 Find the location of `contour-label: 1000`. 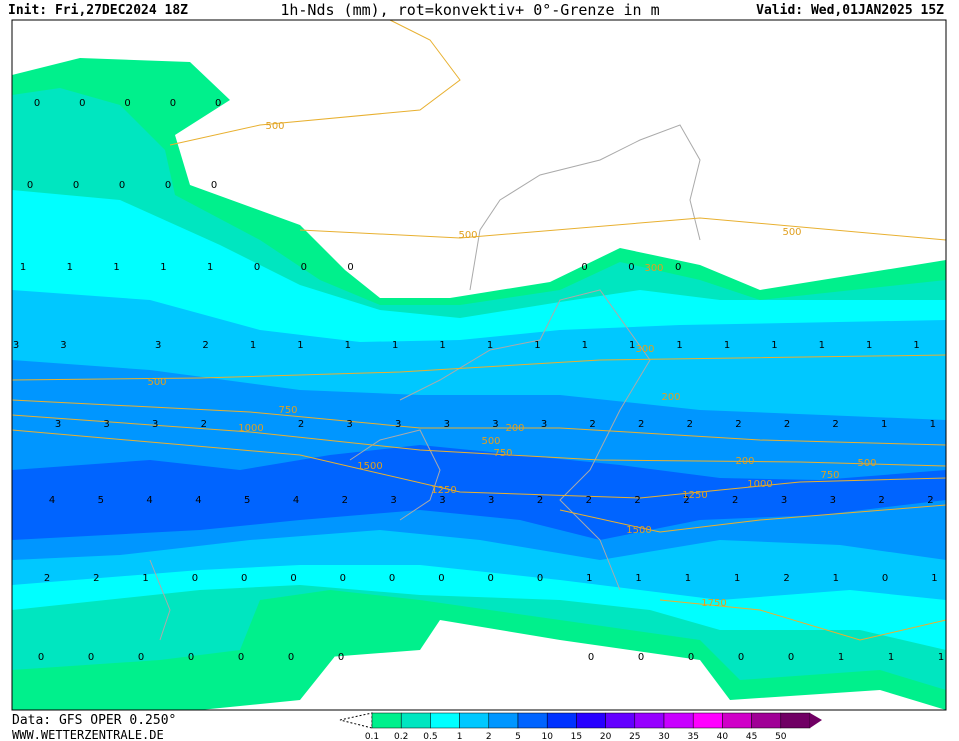

contour-label: 1000 is located at coordinates (759, 484).